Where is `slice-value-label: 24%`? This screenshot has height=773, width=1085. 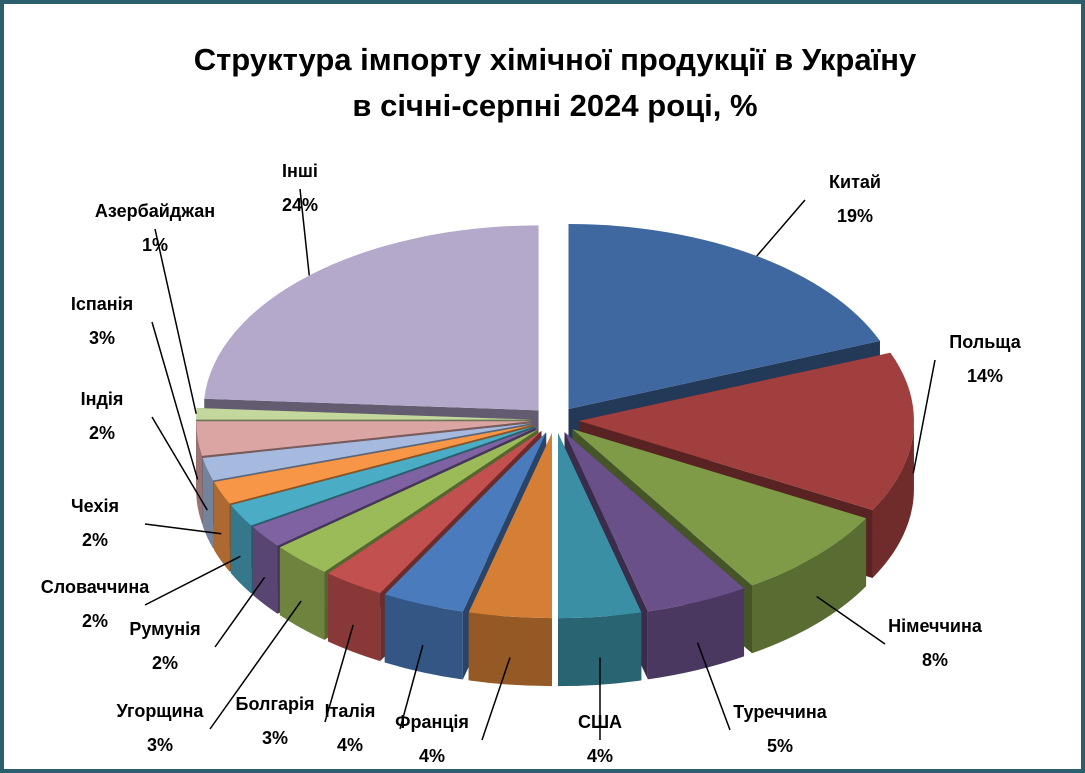 slice-value-label: 24% is located at coordinates (300, 205).